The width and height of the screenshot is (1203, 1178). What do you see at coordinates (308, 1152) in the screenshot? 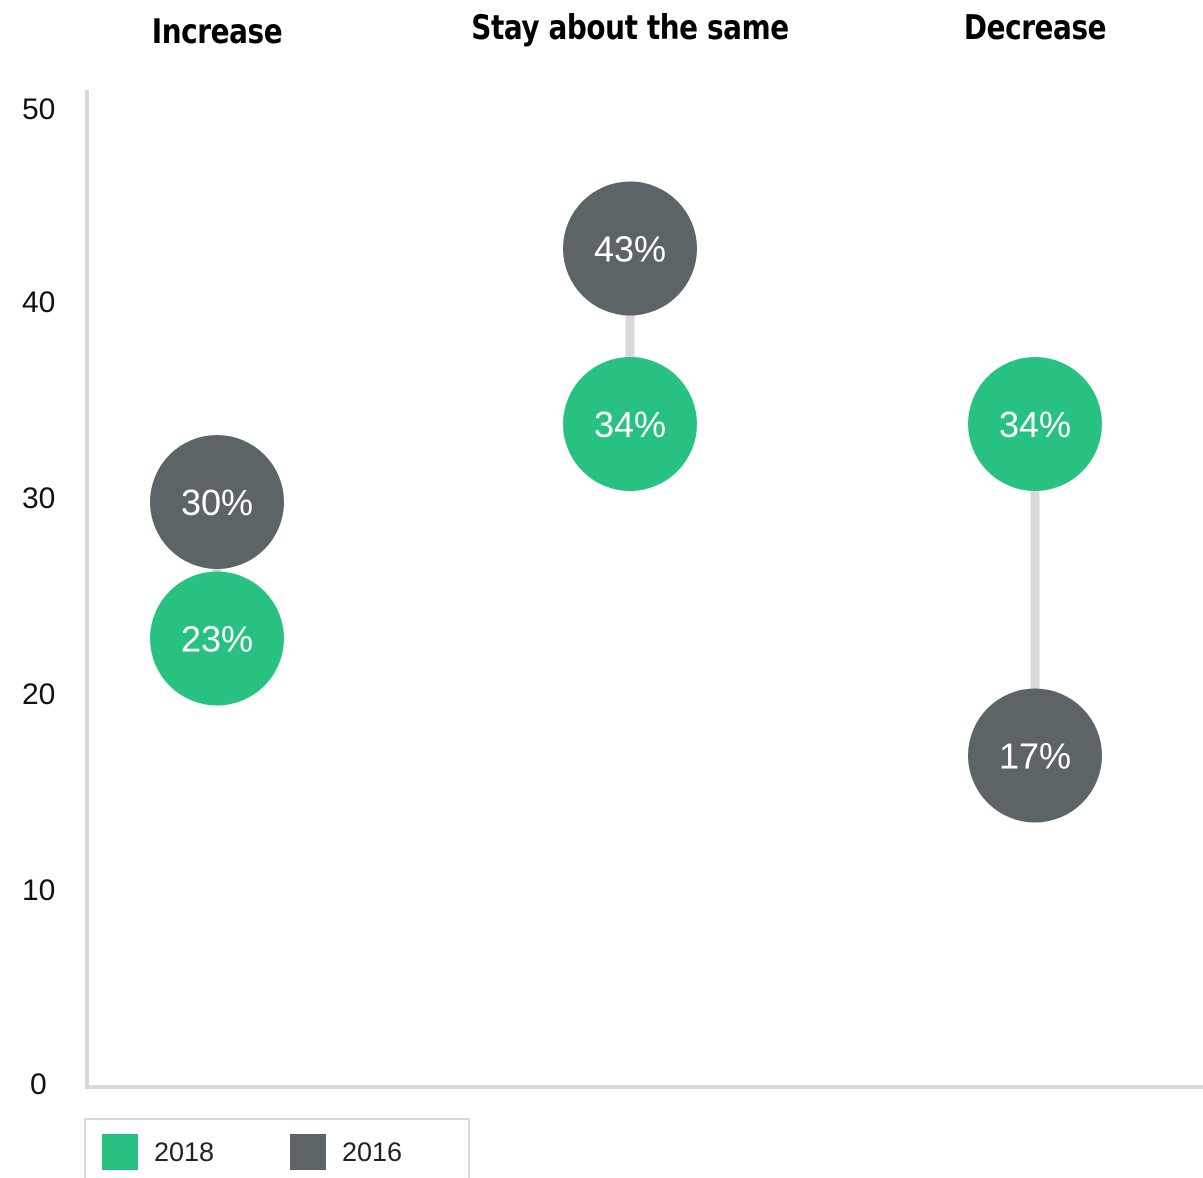
I see `legend-swatch-2016` at bounding box center [308, 1152].